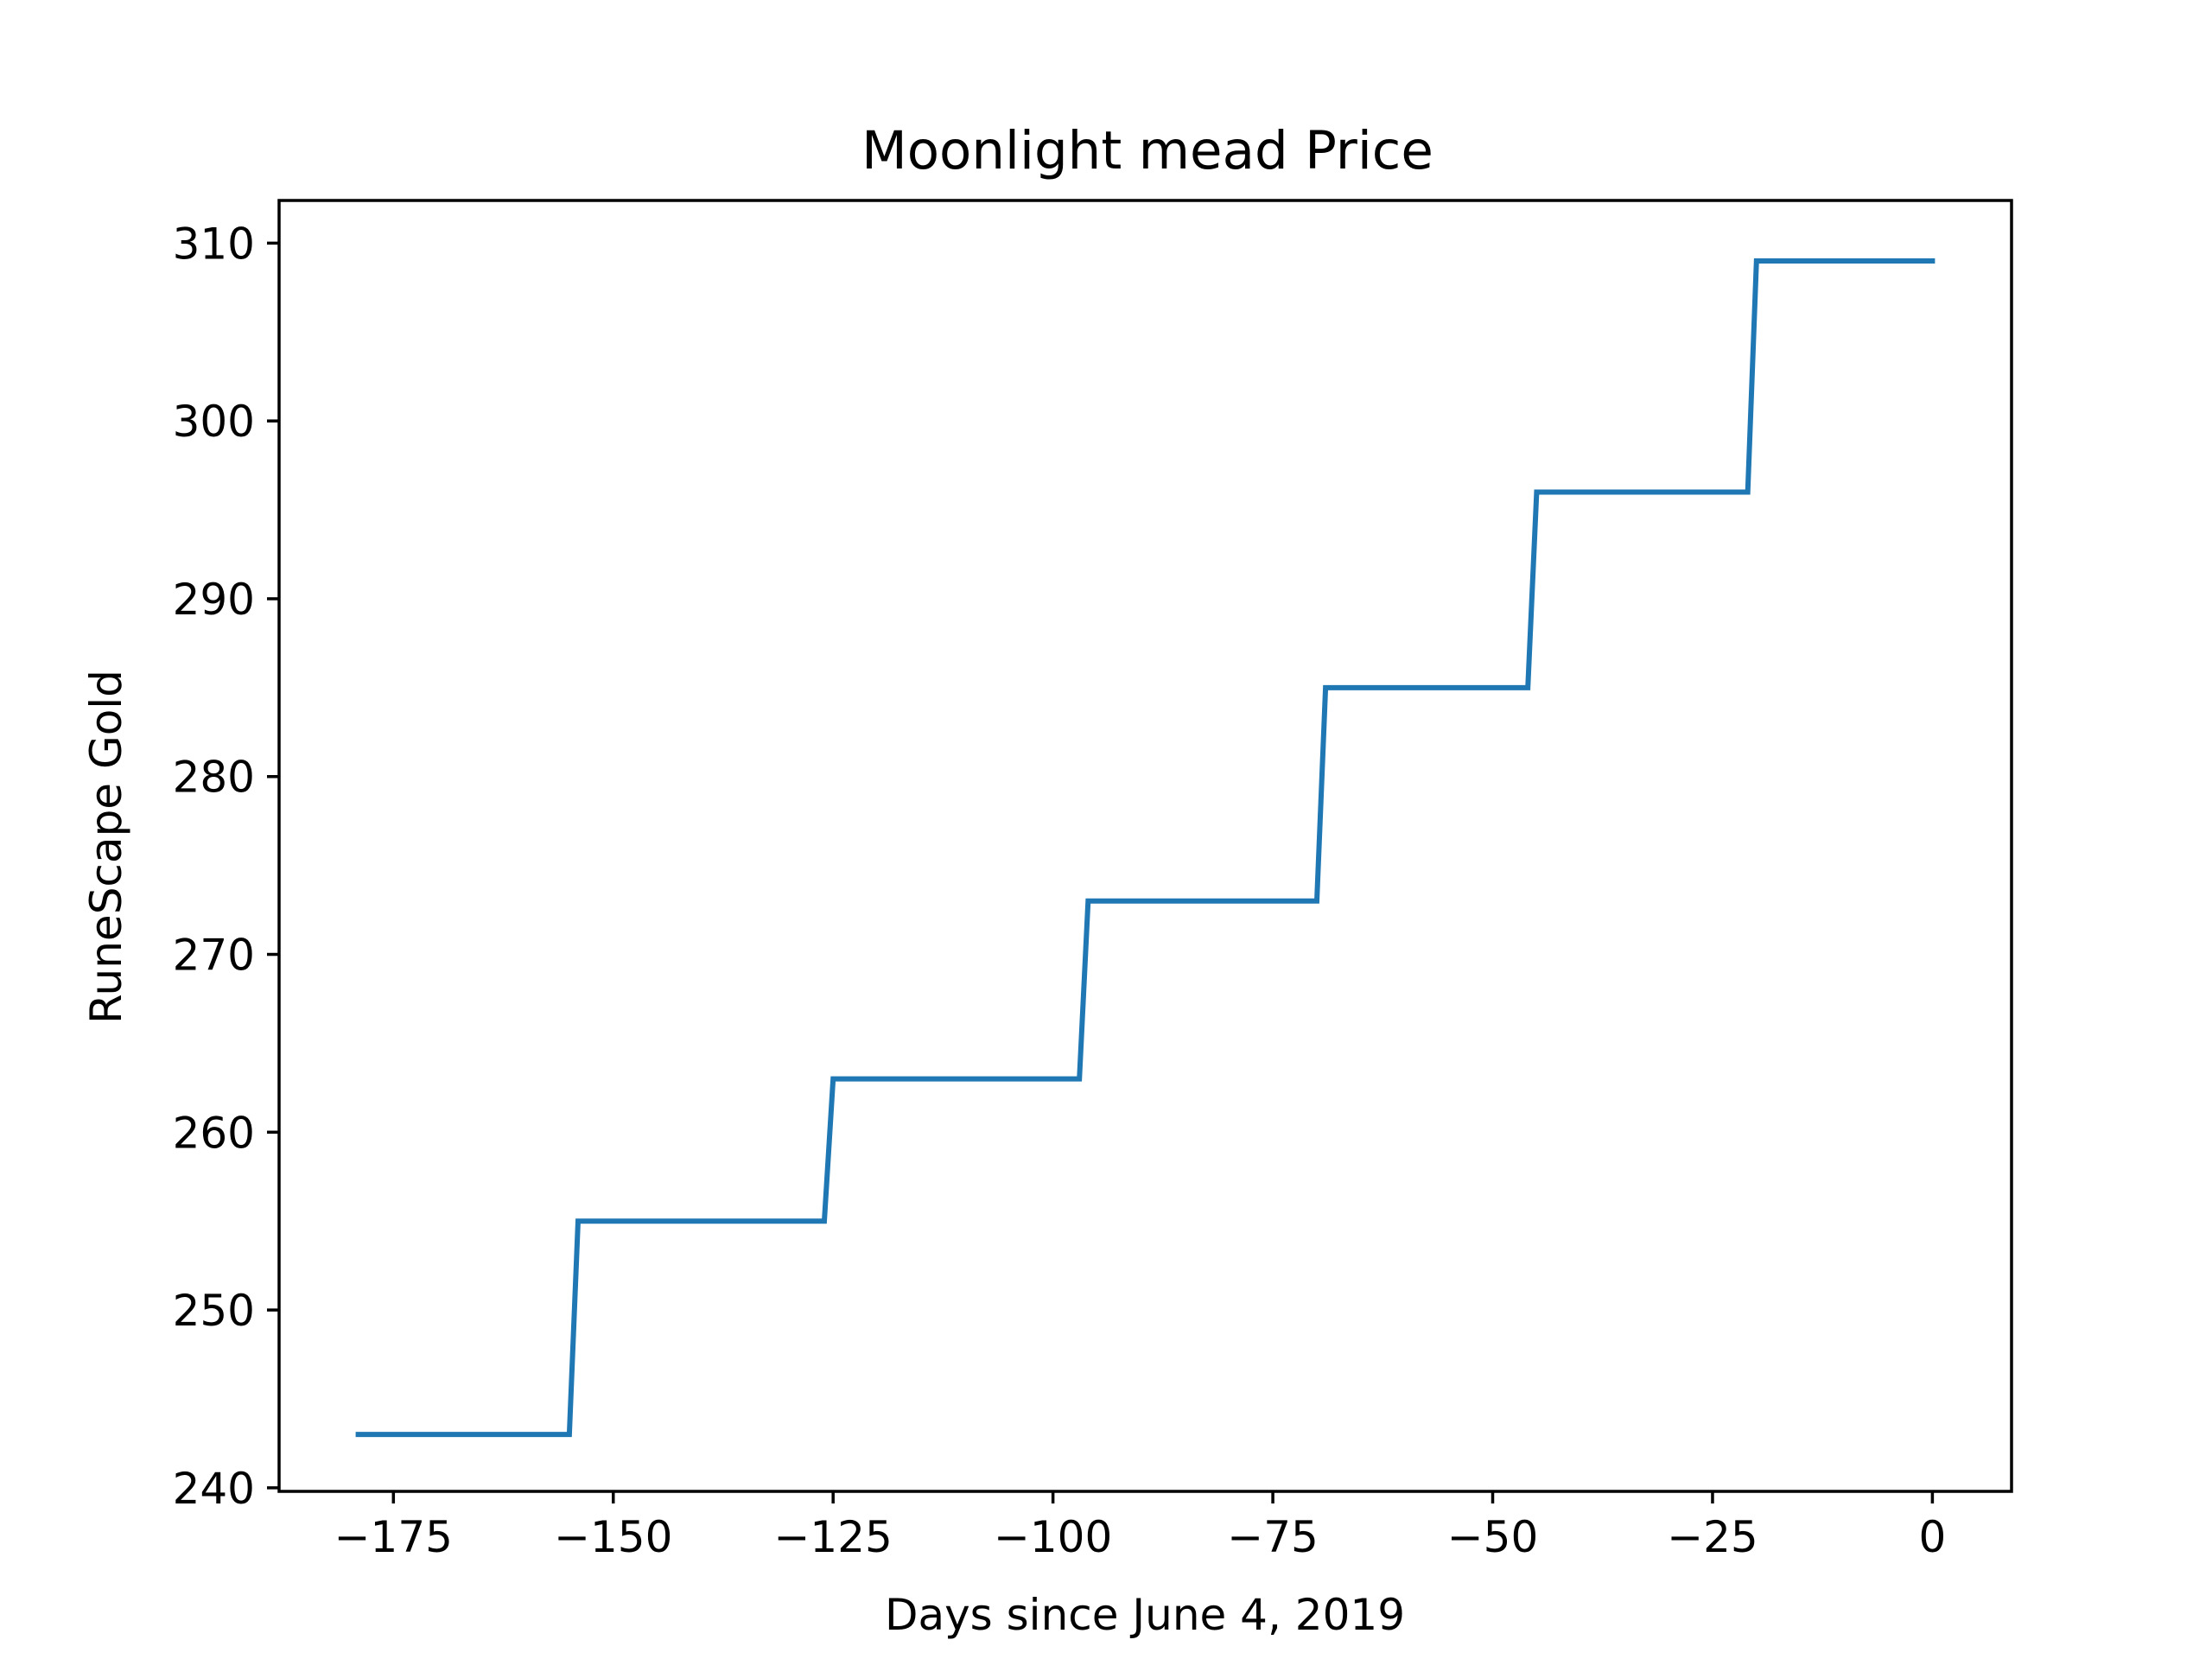 The width and height of the screenshot is (2212, 1659). Describe the element at coordinates (1273, 1537) in the screenshot. I see `x-tick-label: −75` at that location.